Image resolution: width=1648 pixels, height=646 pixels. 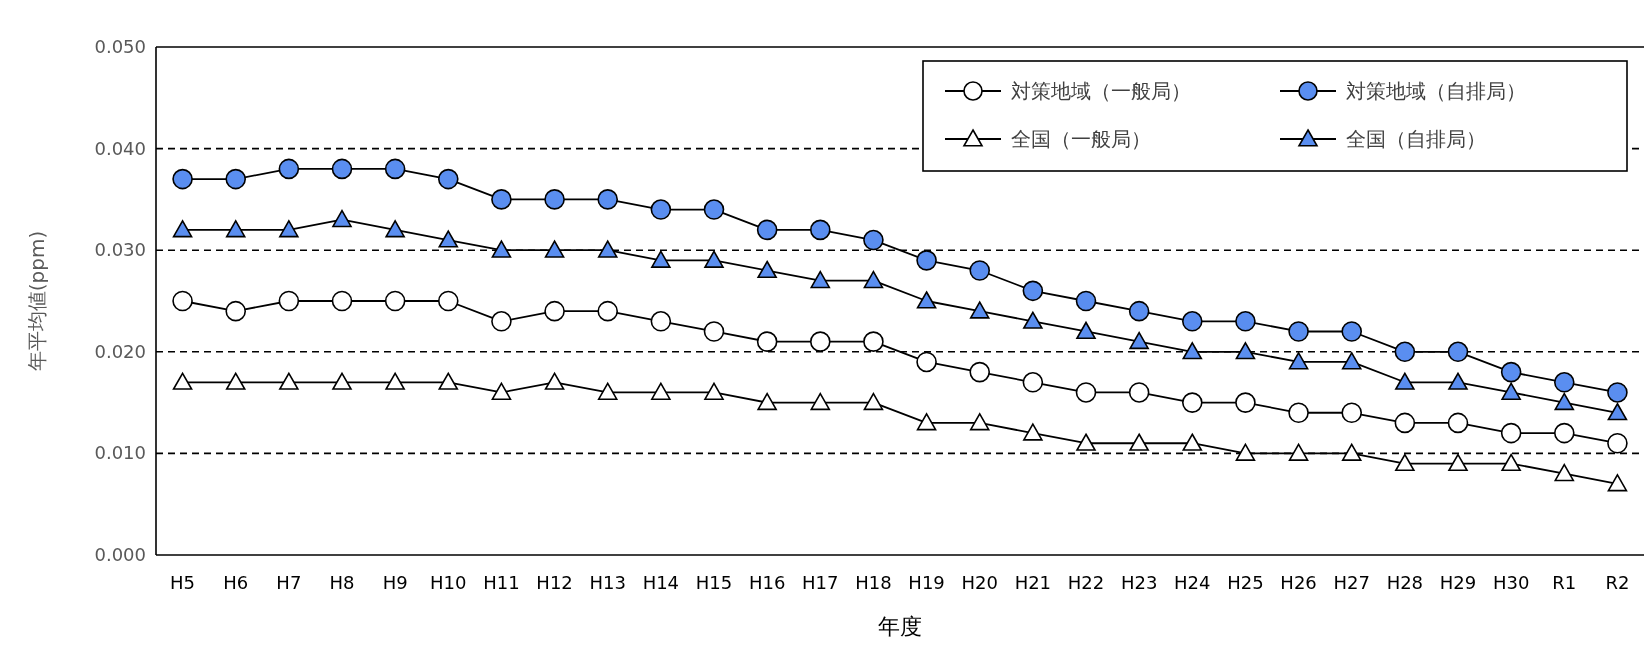 What do you see at coordinates (714, 582) in the screenshot?
I see `x-tick-label: H15` at bounding box center [714, 582].